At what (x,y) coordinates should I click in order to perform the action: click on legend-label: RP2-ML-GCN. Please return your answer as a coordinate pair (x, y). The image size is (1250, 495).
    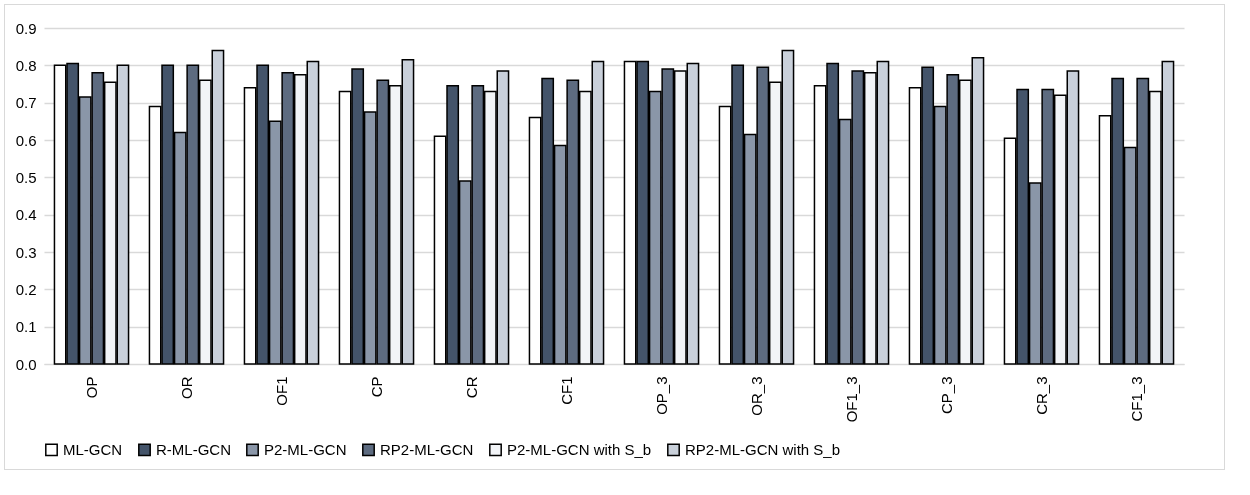
    Looking at the image, I should click on (427, 449).